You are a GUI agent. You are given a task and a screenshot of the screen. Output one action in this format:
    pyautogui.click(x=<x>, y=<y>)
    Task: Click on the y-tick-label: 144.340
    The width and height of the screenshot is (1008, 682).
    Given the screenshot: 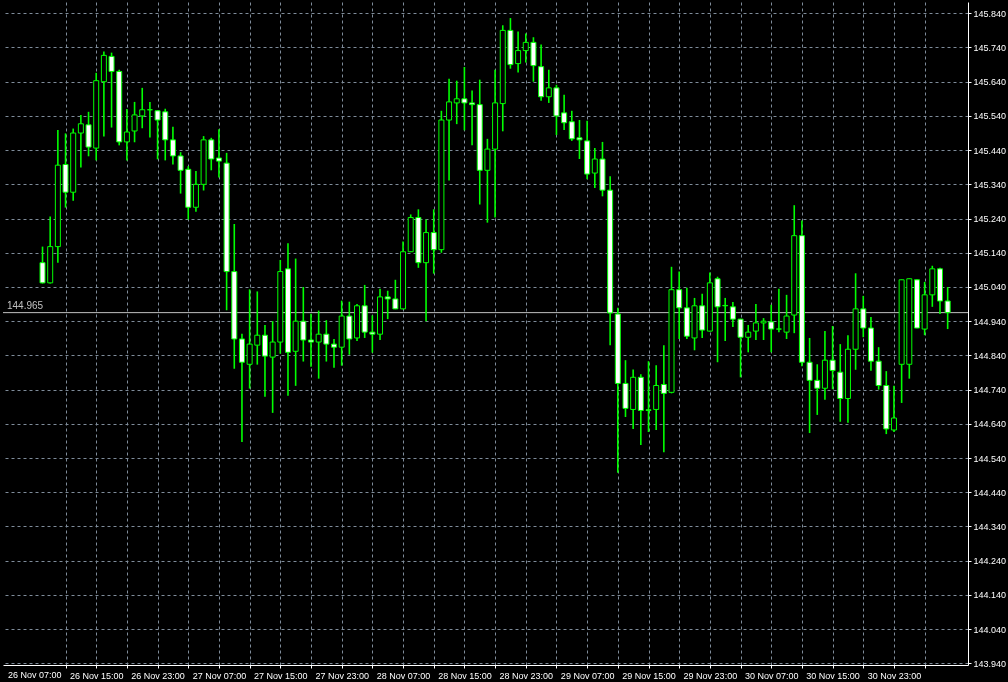 What is the action you would take?
    pyautogui.click(x=990, y=526)
    